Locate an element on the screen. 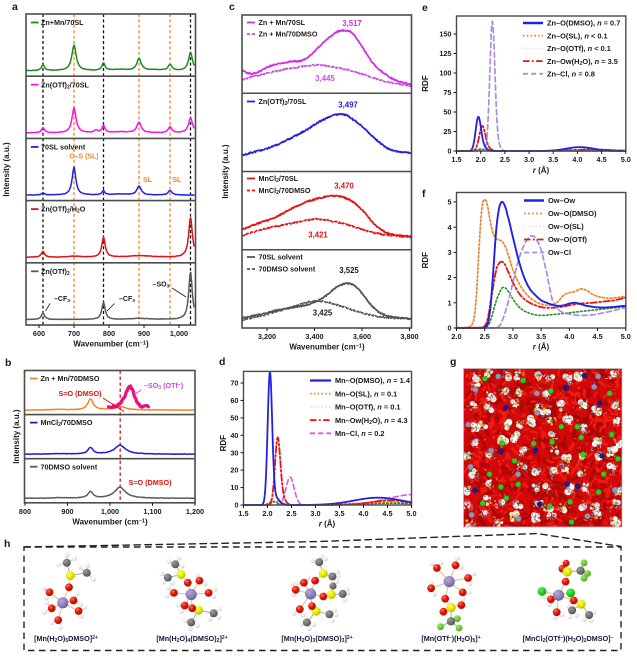  svg-text: MnCl2/70SL is located at coordinates (279, 179).